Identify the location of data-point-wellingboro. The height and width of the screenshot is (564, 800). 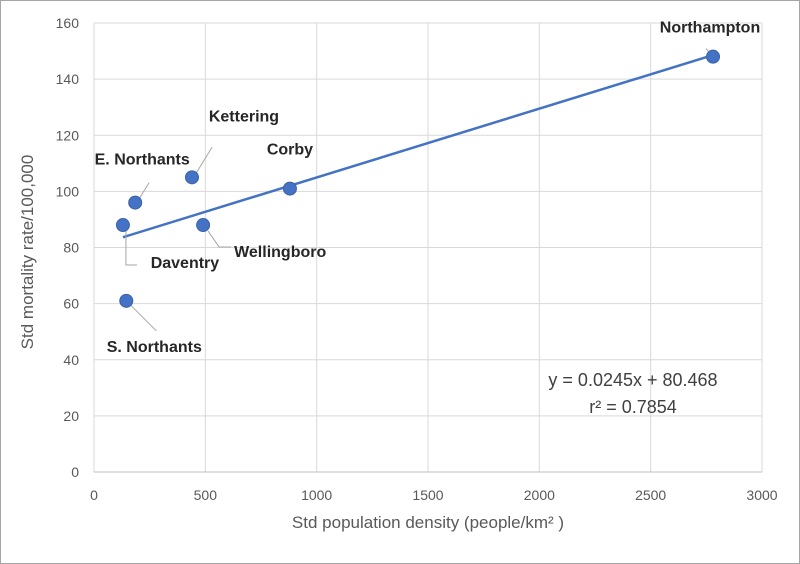
(203, 225).